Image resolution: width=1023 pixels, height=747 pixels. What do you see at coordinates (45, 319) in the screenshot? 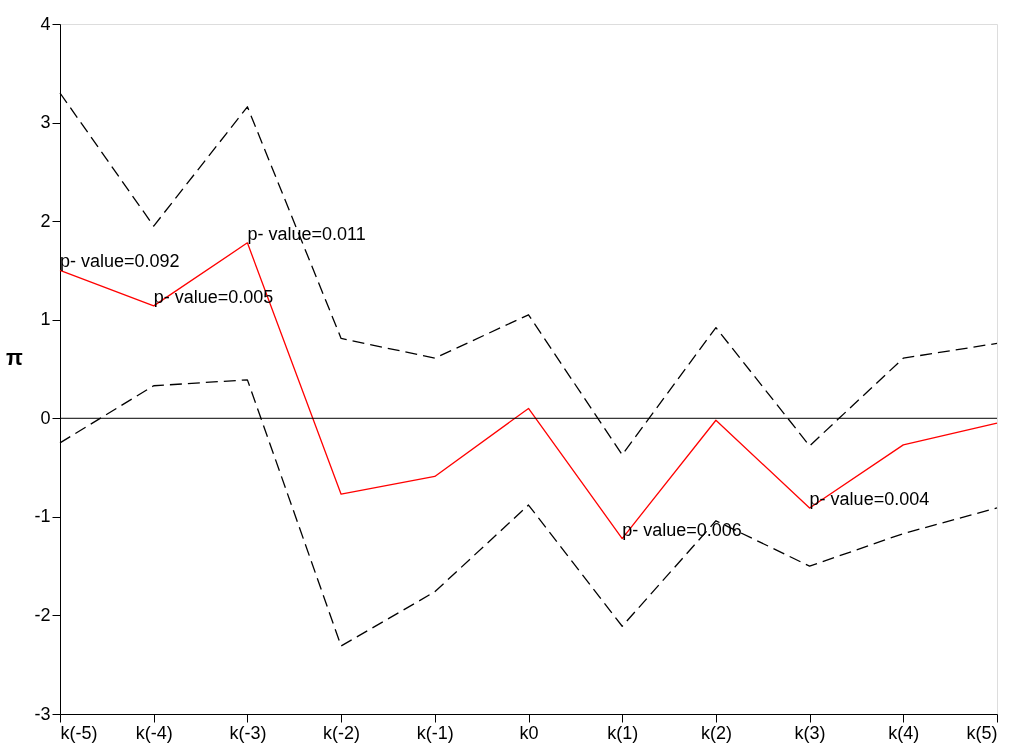
I see `y-tick-label: 1` at bounding box center [45, 319].